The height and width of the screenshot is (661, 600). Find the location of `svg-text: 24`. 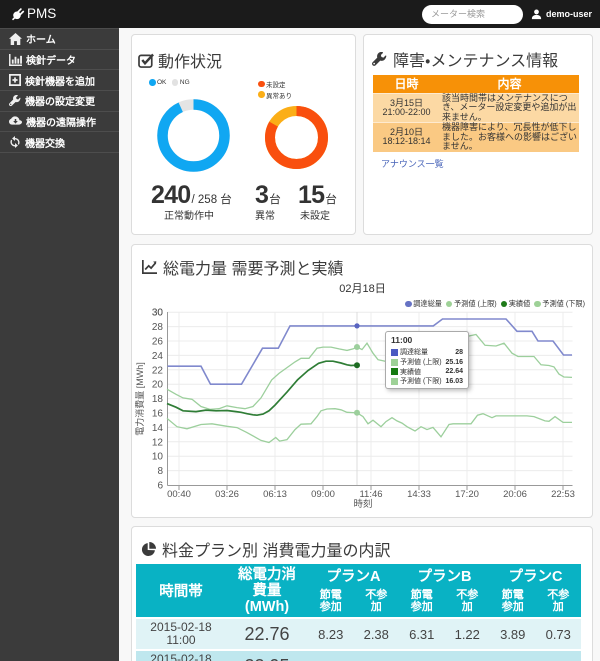

svg-text: 24 is located at coordinates (158, 356).